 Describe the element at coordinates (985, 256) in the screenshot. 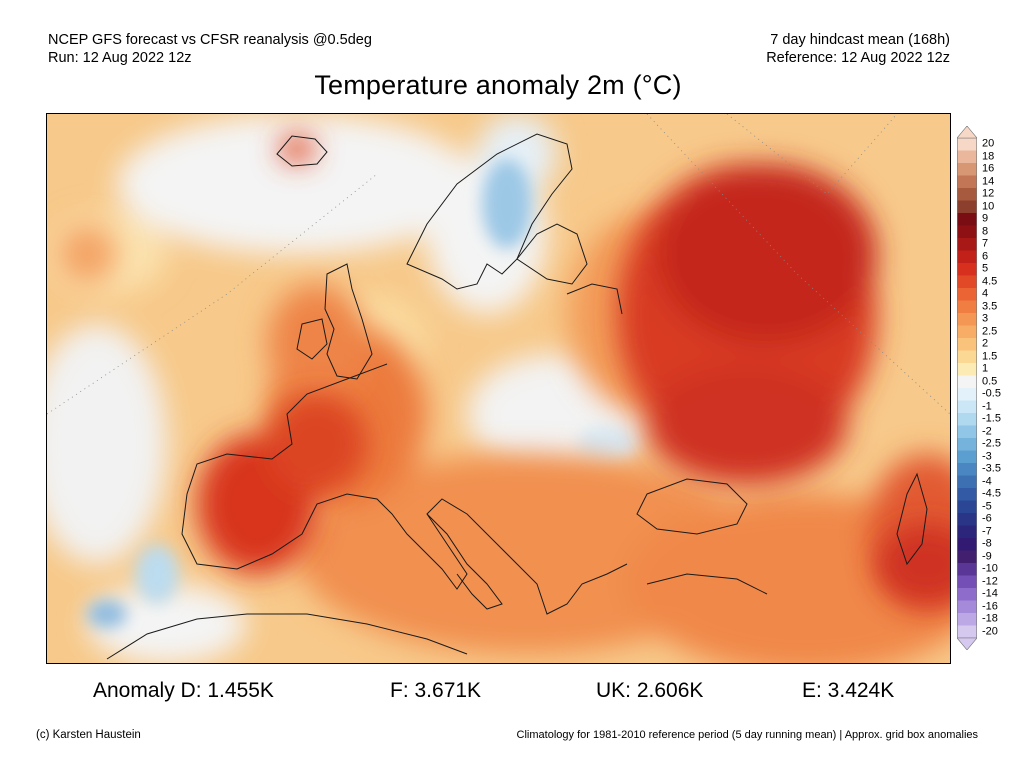

I see `colorbar-label: 6` at that location.